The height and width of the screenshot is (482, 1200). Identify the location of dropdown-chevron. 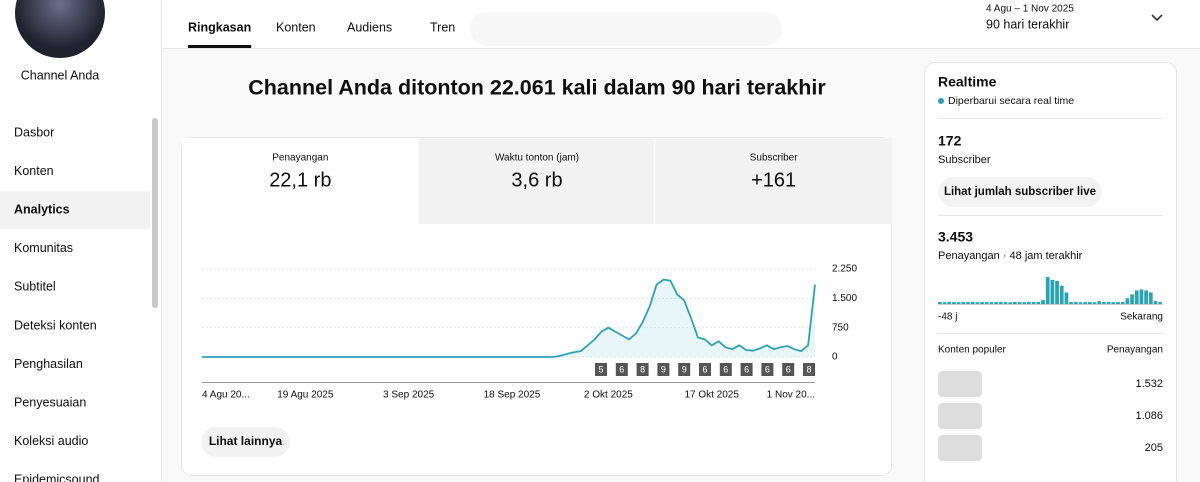
(1157, 18).